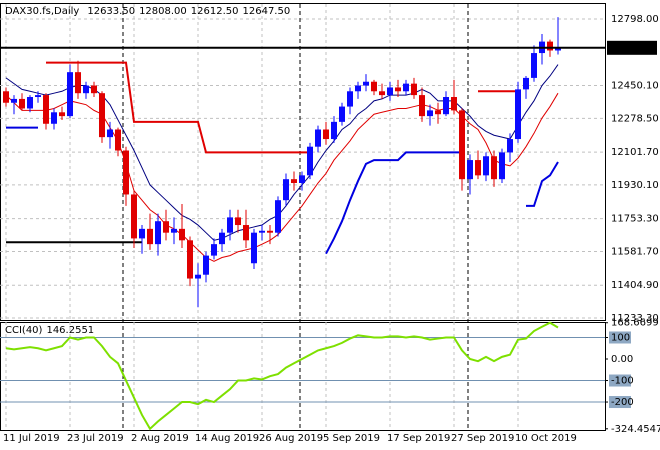  Describe the element at coordinates (482, 438) in the screenshot. I see `x-tick-label: 27 Sep 2019` at that location.